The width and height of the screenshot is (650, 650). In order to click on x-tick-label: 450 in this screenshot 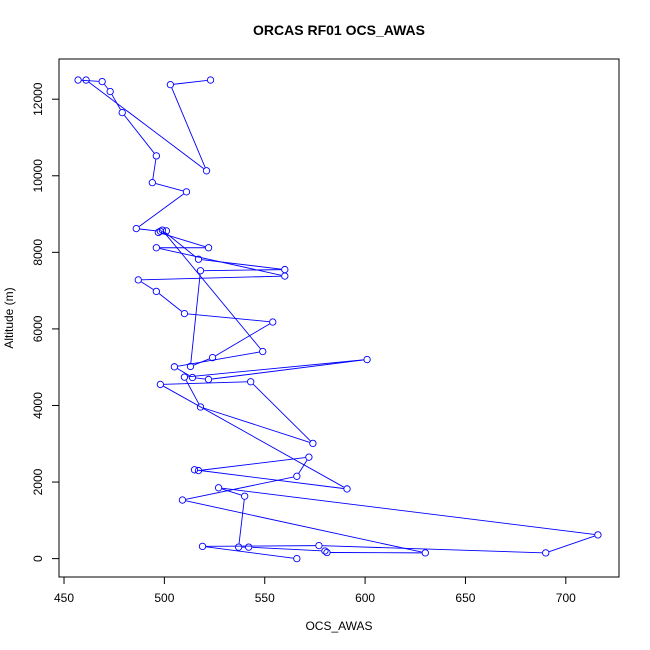, I will do `click(64, 598)`.